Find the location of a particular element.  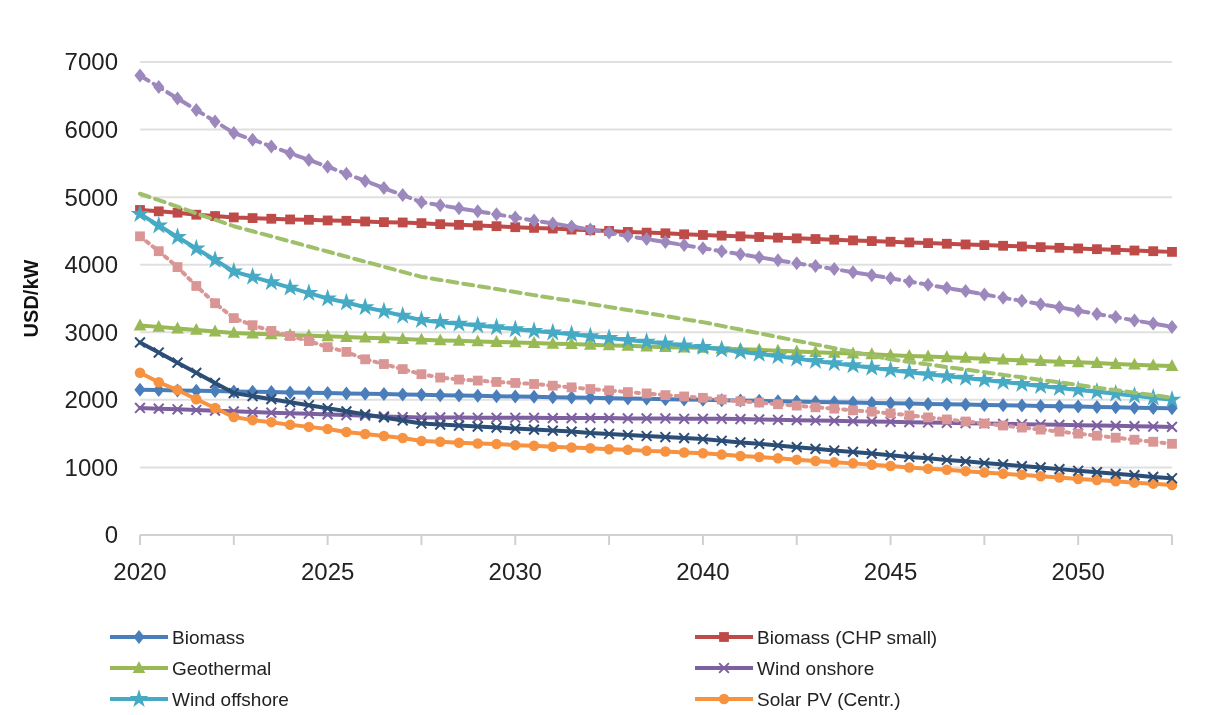

x-tick-label: 2045 is located at coordinates (890, 571).